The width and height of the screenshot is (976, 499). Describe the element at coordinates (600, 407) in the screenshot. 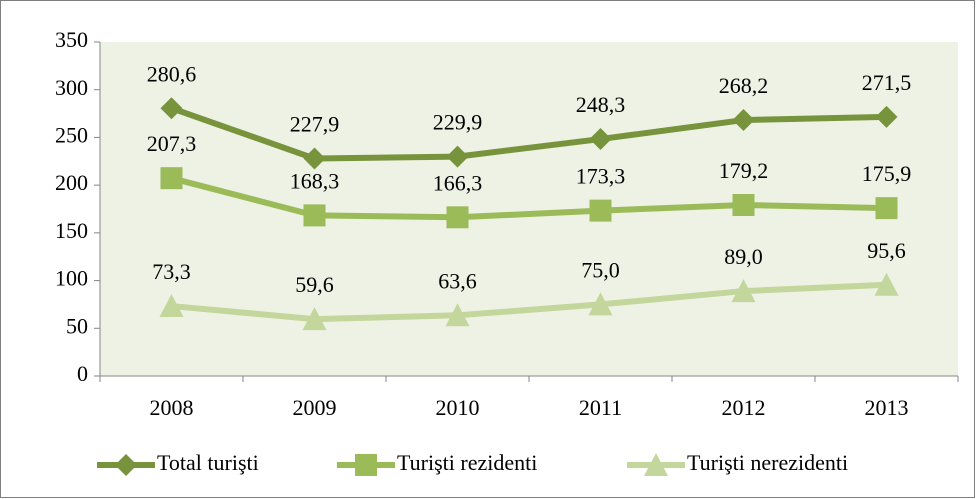

I see `x-tick-label: 2011` at that location.